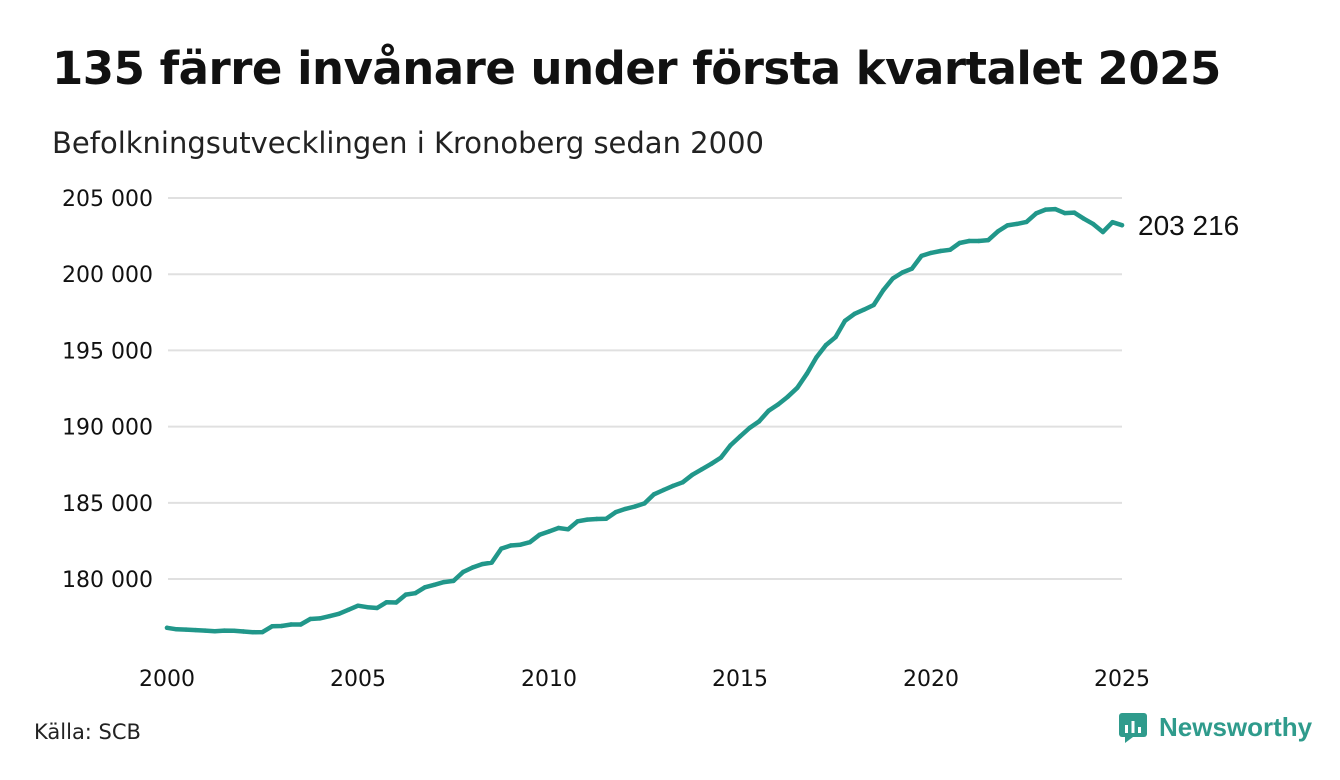 The image size is (1340, 780). Describe the element at coordinates (1122, 679) in the screenshot. I see `x-tick-label: 2025` at that location.